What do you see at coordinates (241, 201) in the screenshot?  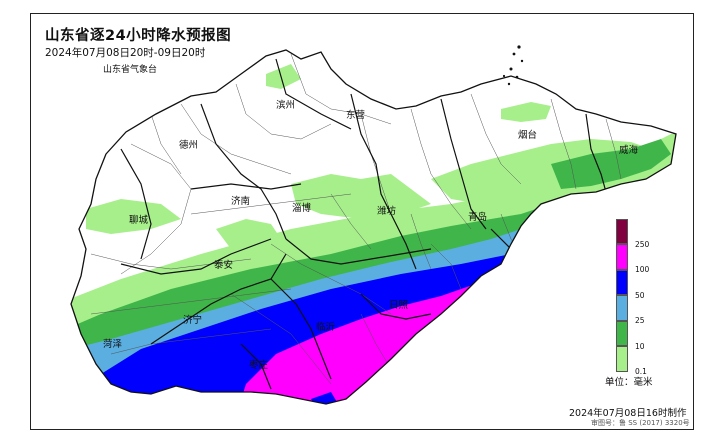 I see `city-label-jinan: 济南` at bounding box center [241, 201].